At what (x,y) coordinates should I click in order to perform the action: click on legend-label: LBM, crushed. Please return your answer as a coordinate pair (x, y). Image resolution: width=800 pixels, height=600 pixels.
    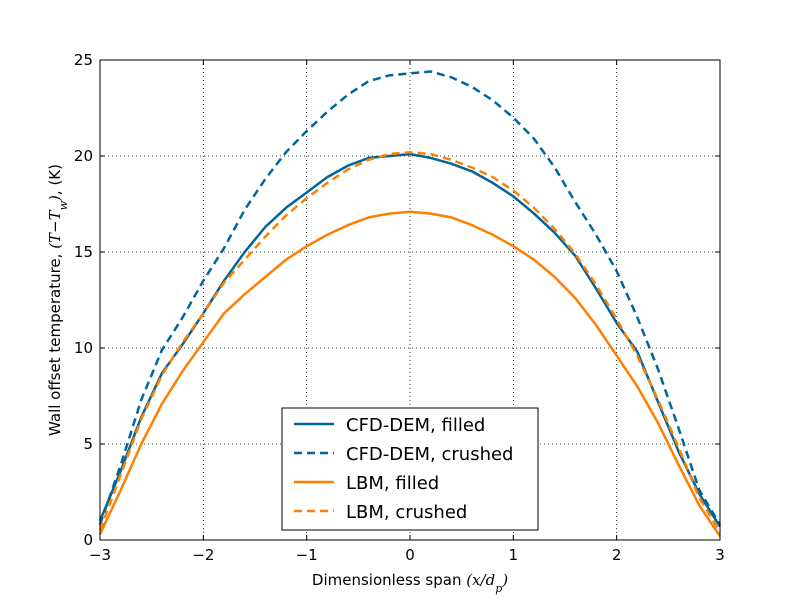
    Looking at the image, I should click on (406, 512).